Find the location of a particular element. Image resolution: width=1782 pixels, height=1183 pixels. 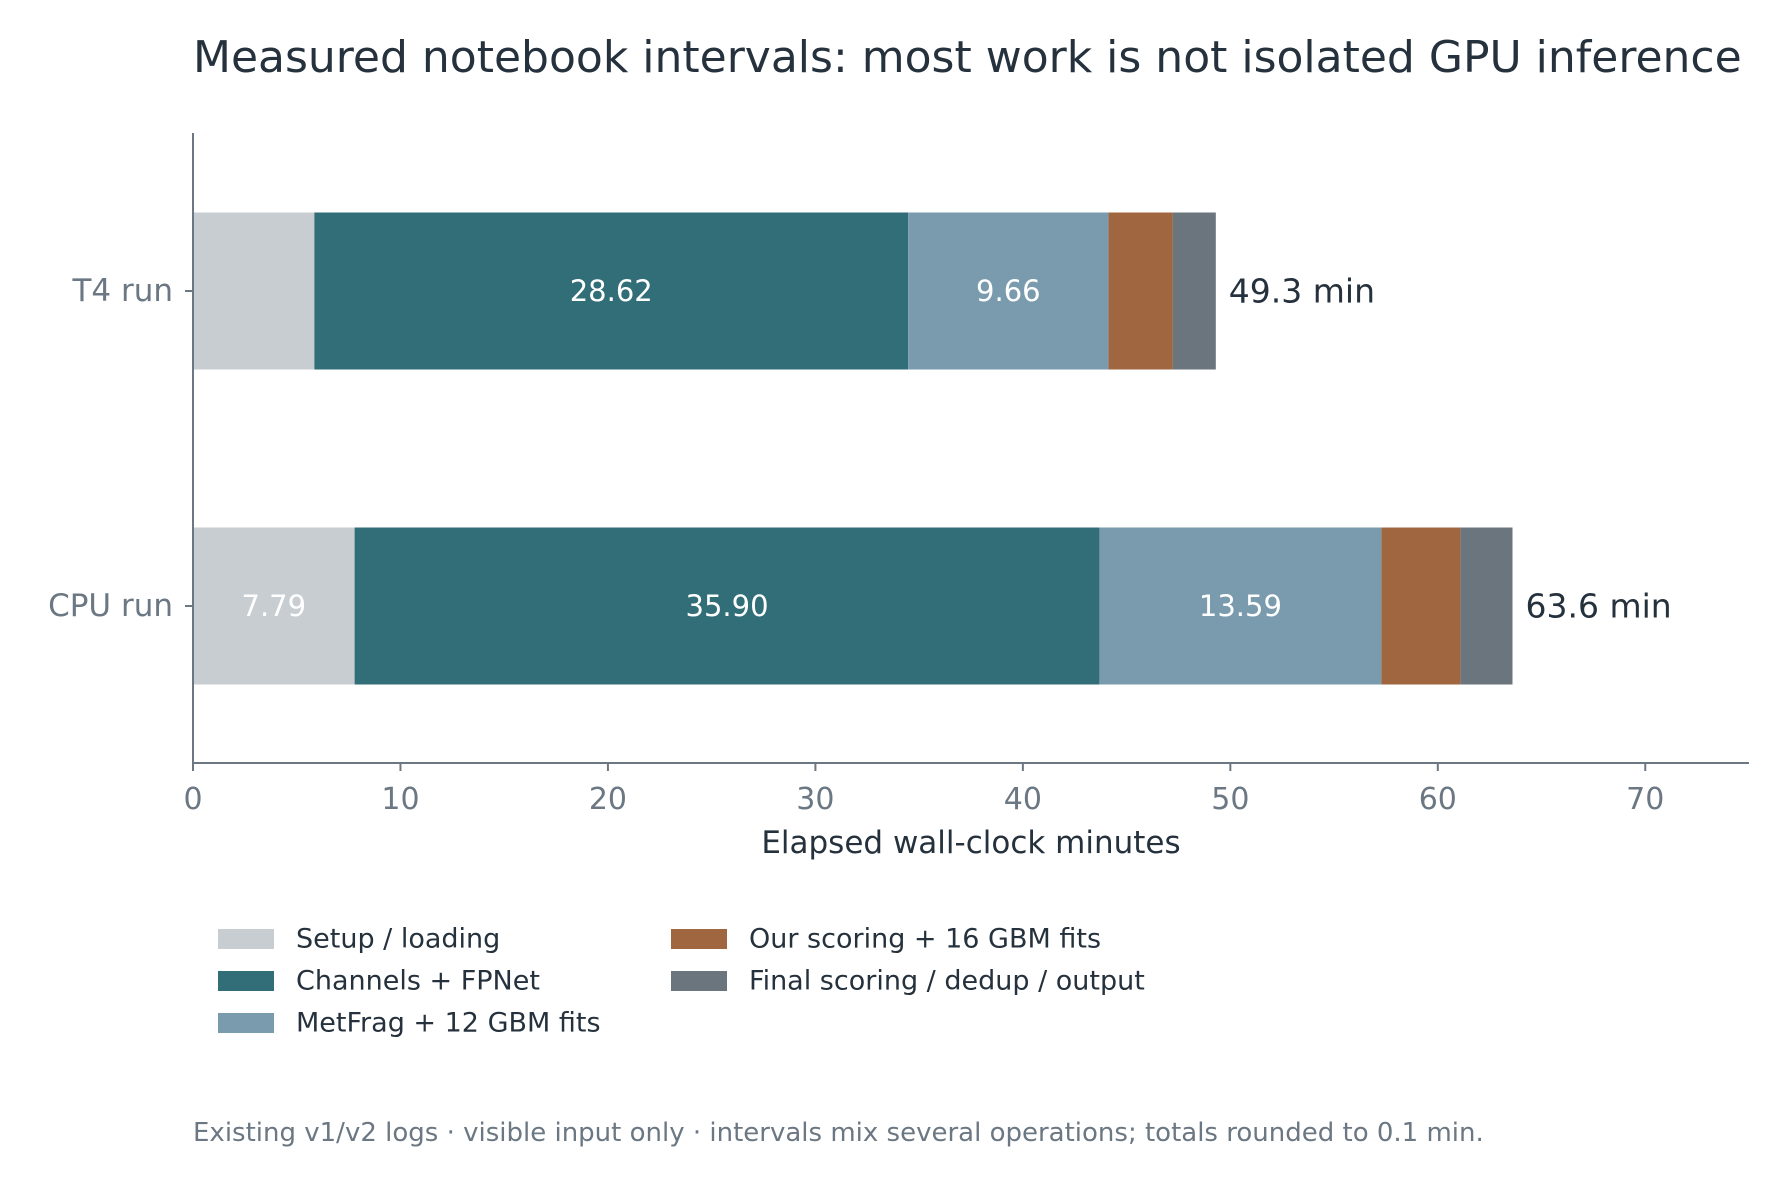

legend-label: Channels + FPNet is located at coordinates (418, 981).